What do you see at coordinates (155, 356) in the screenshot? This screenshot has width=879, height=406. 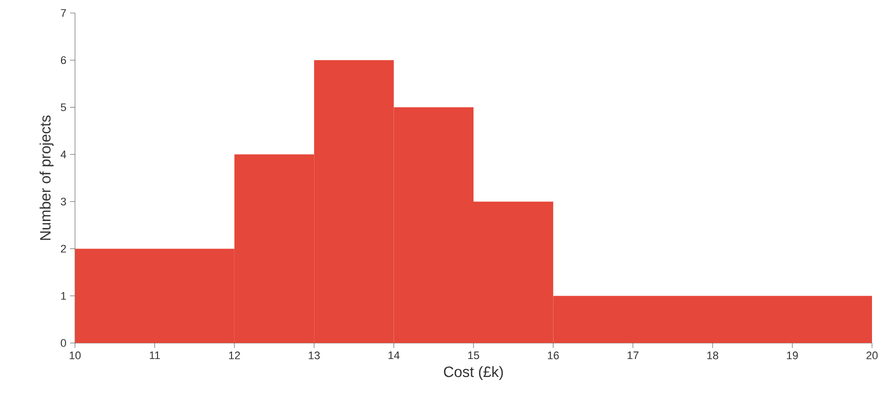 I see `x-tick-label: 11` at bounding box center [155, 356].